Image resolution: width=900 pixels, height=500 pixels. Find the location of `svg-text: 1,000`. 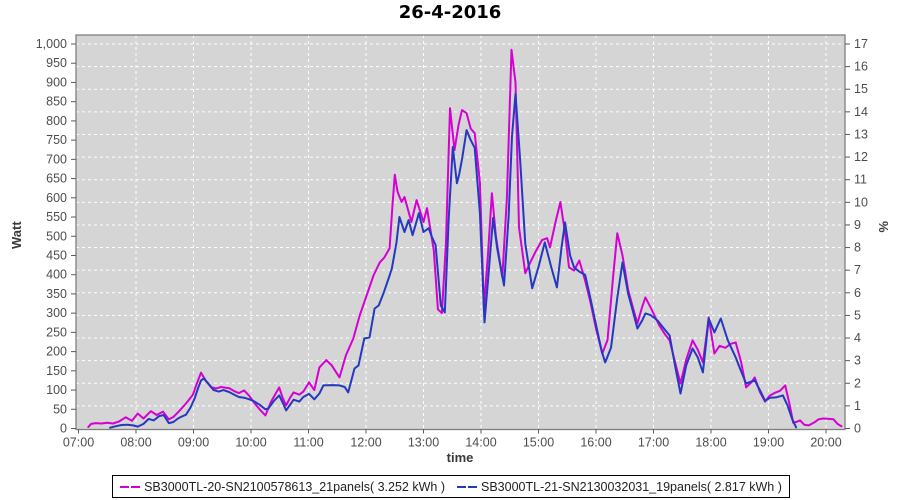

svg-text: 1,000 is located at coordinates (51, 44).